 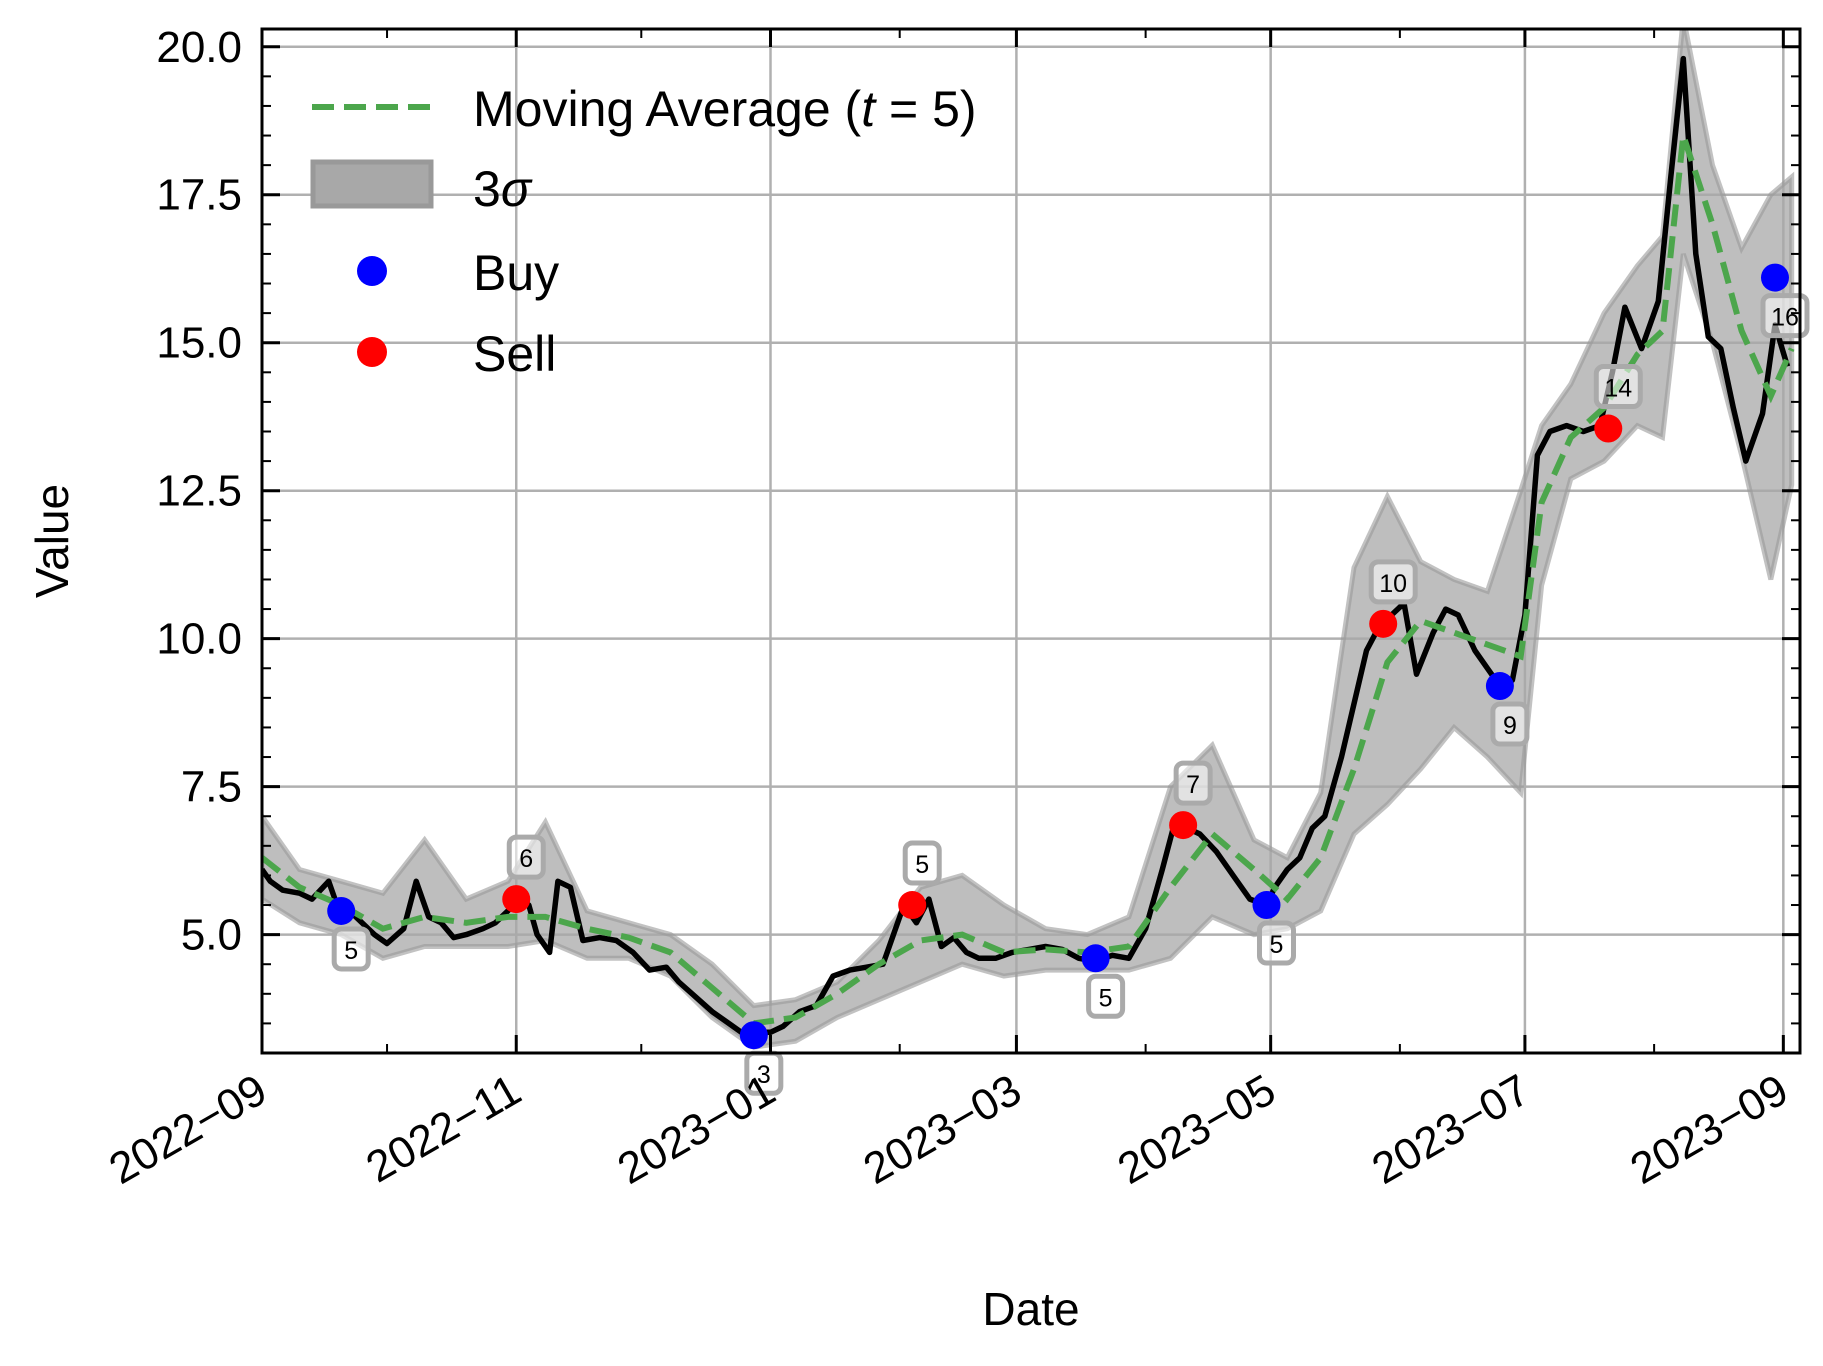 What do you see at coordinates (1030, 1309) in the screenshot?
I see `x-axis-title: Date` at bounding box center [1030, 1309].